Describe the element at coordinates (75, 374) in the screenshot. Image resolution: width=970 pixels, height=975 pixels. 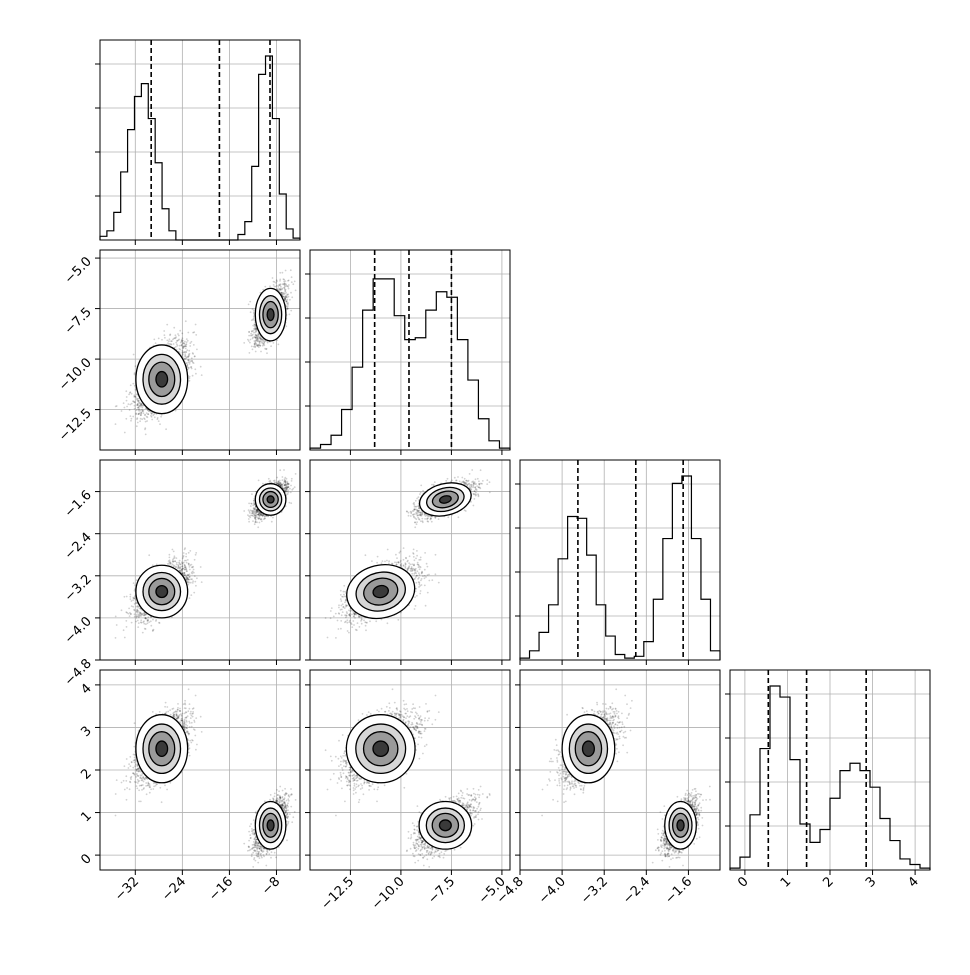
I see `y-tick-label: −10.0` at that location.